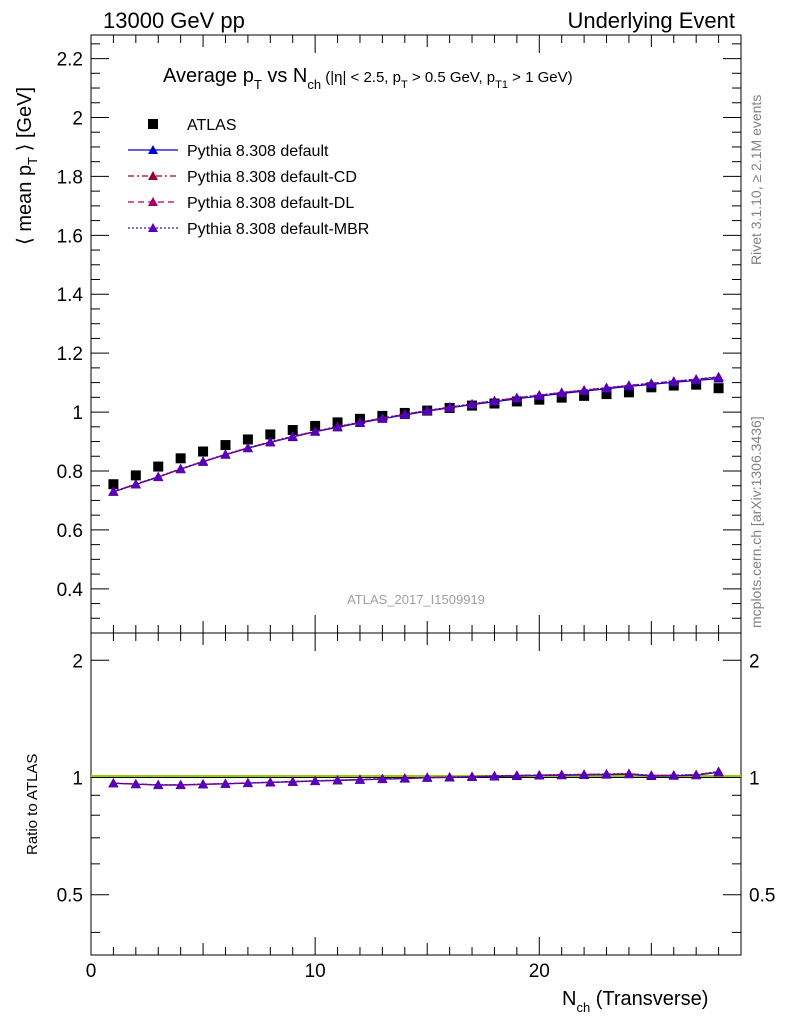 This screenshot has height=1029, width=786. Describe the element at coordinates (77, 778) in the screenshot. I see `ratio-y-tick-label: 1` at that location.